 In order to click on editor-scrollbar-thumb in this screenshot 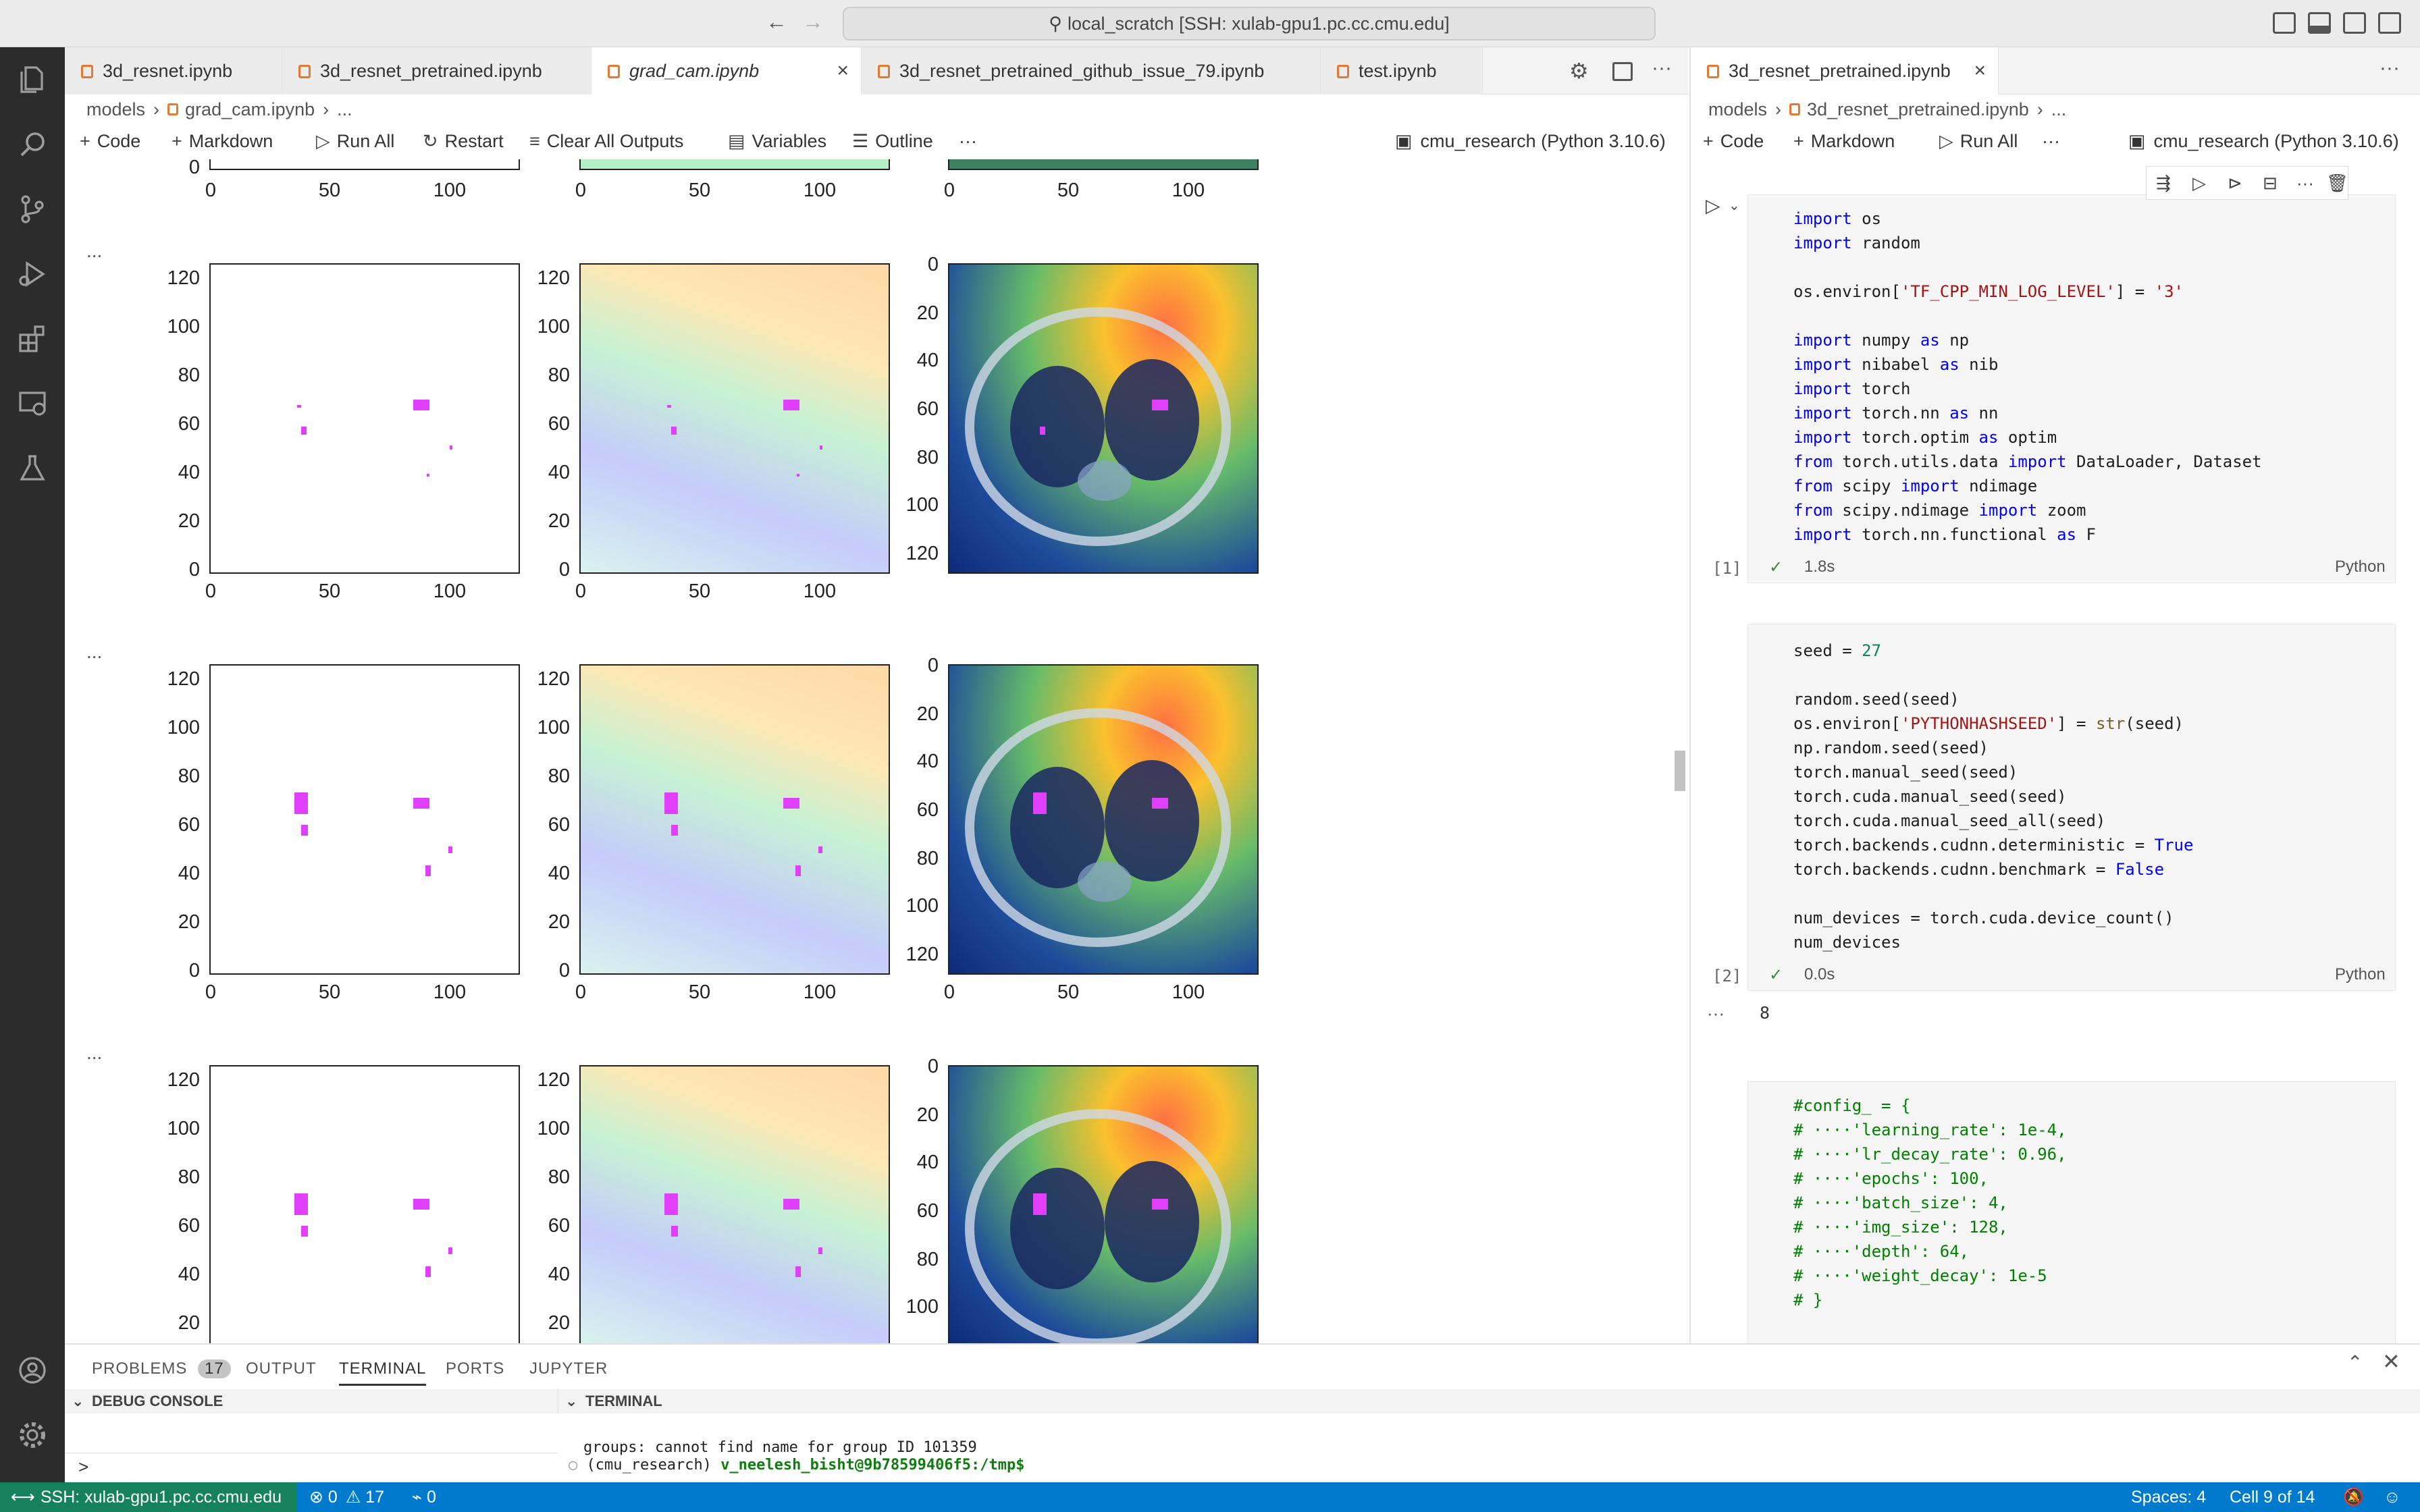, I will do `click(1680, 771)`.